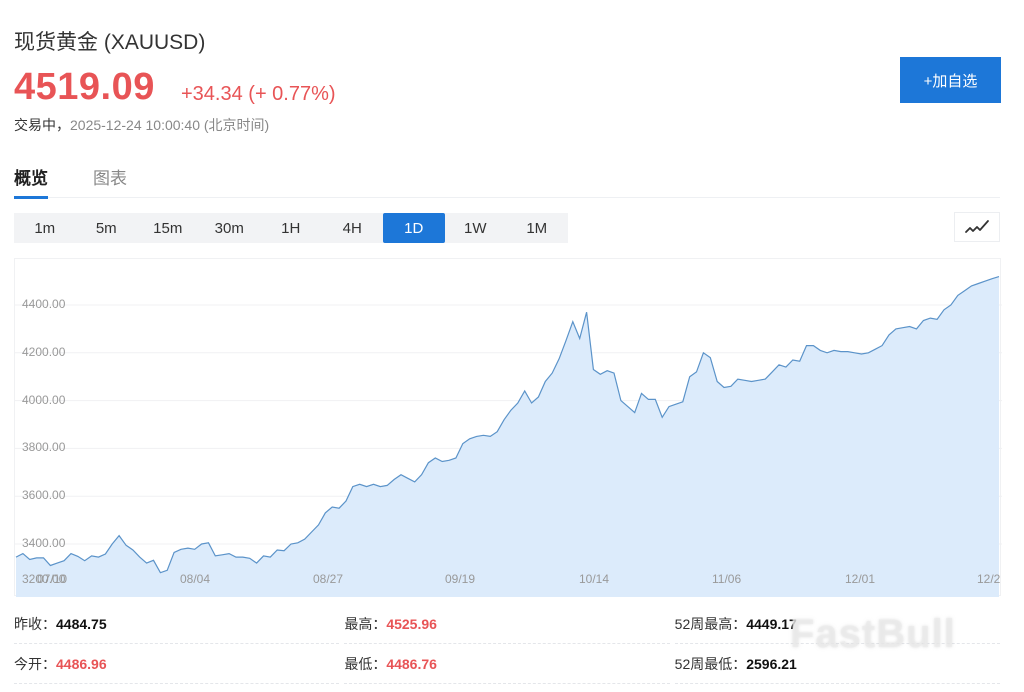 This screenshot has height=692, width=1024. I want to click on y-axis-label: 3200.00, so click(44, 579).